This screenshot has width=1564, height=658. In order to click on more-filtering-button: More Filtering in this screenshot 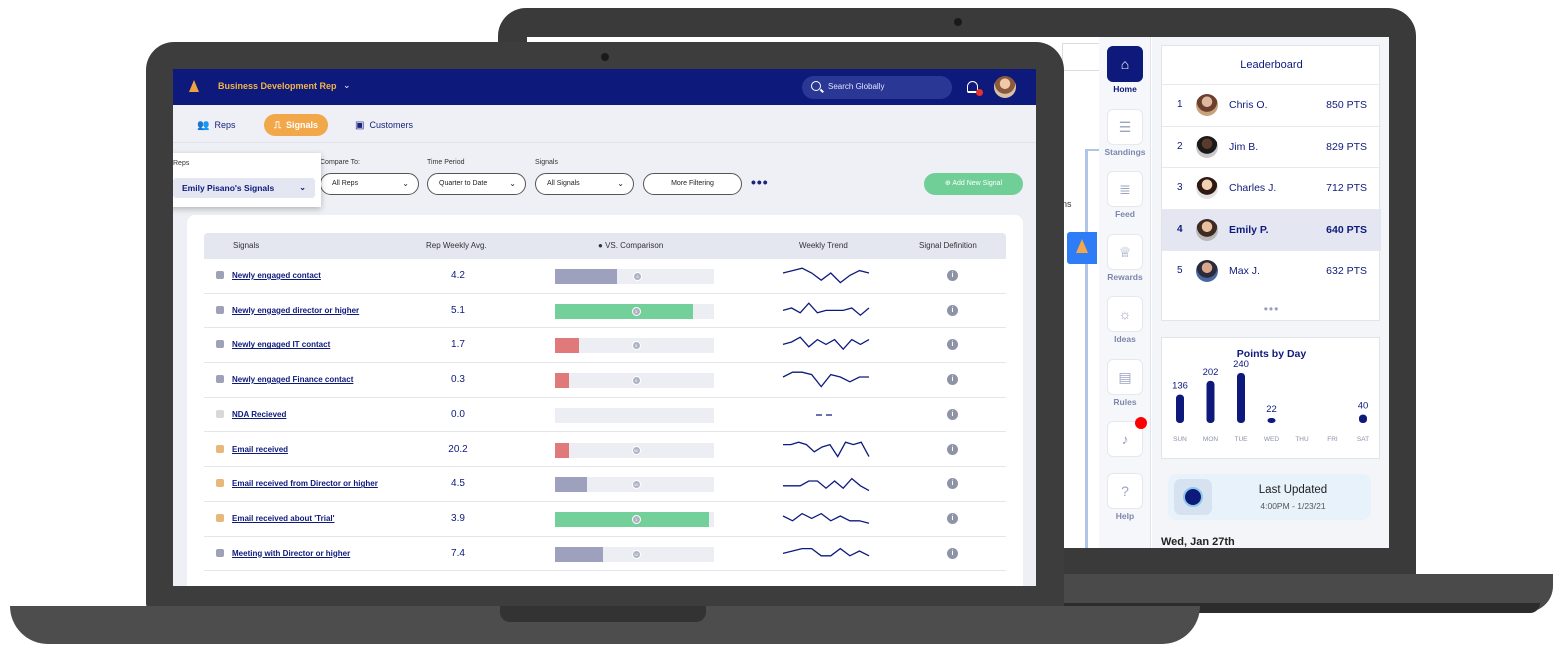, I will do `click(692, 184)`.